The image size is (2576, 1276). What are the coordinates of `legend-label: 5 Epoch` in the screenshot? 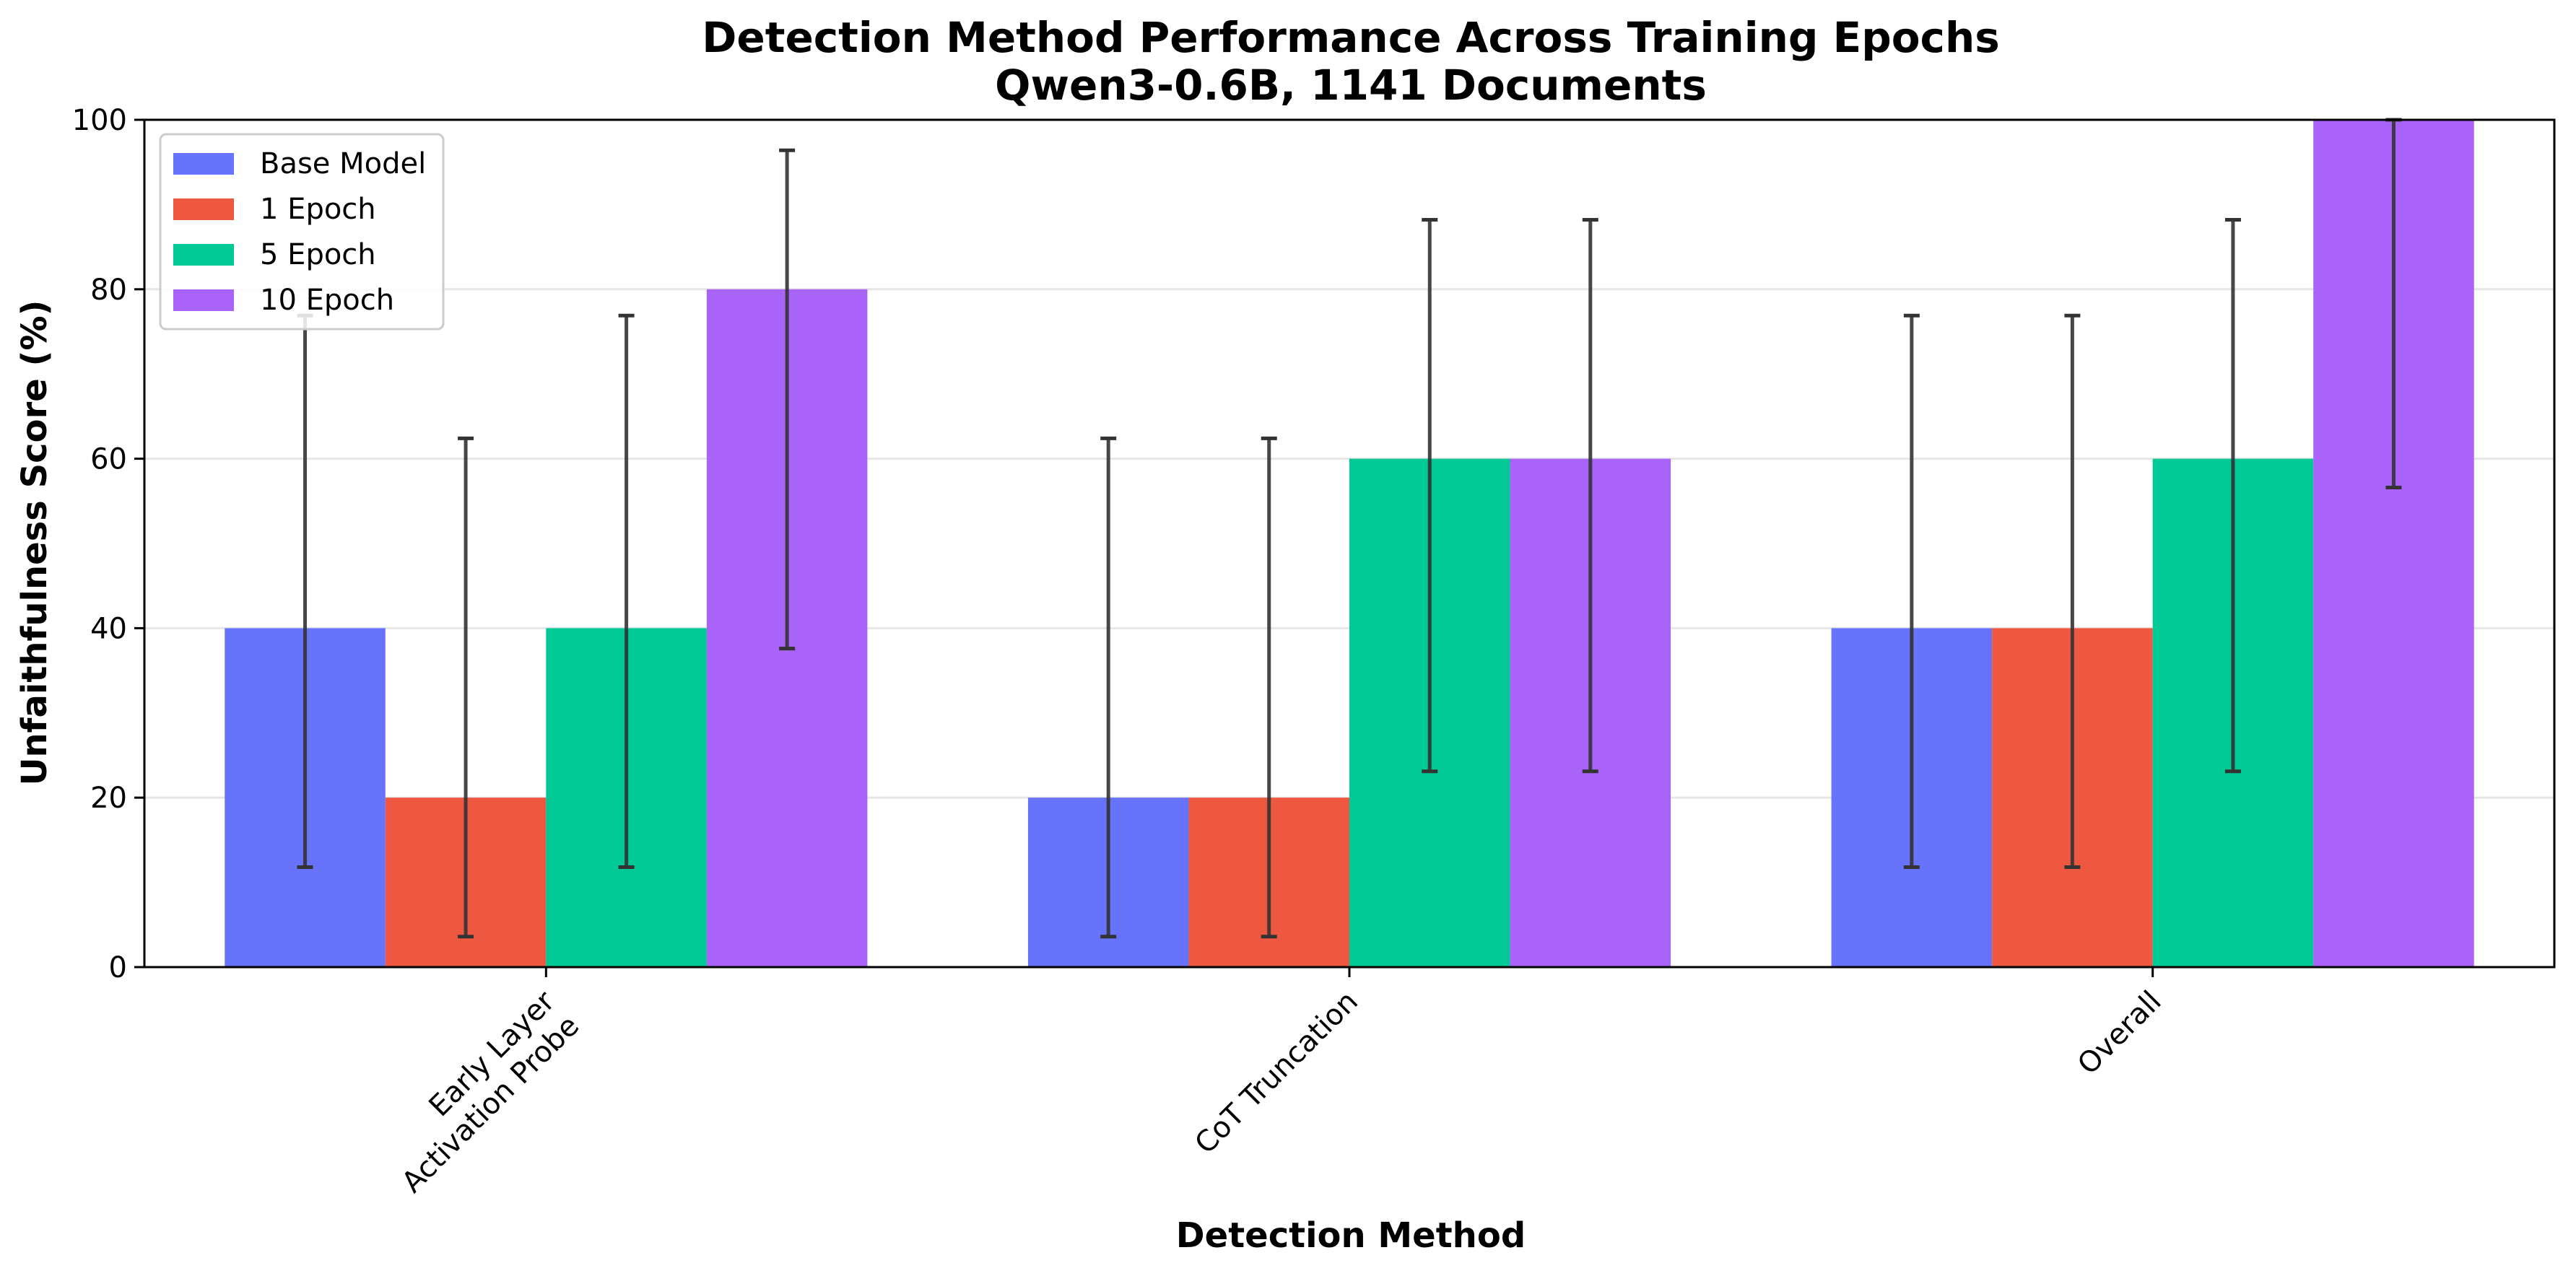 It's located at (318, 254).